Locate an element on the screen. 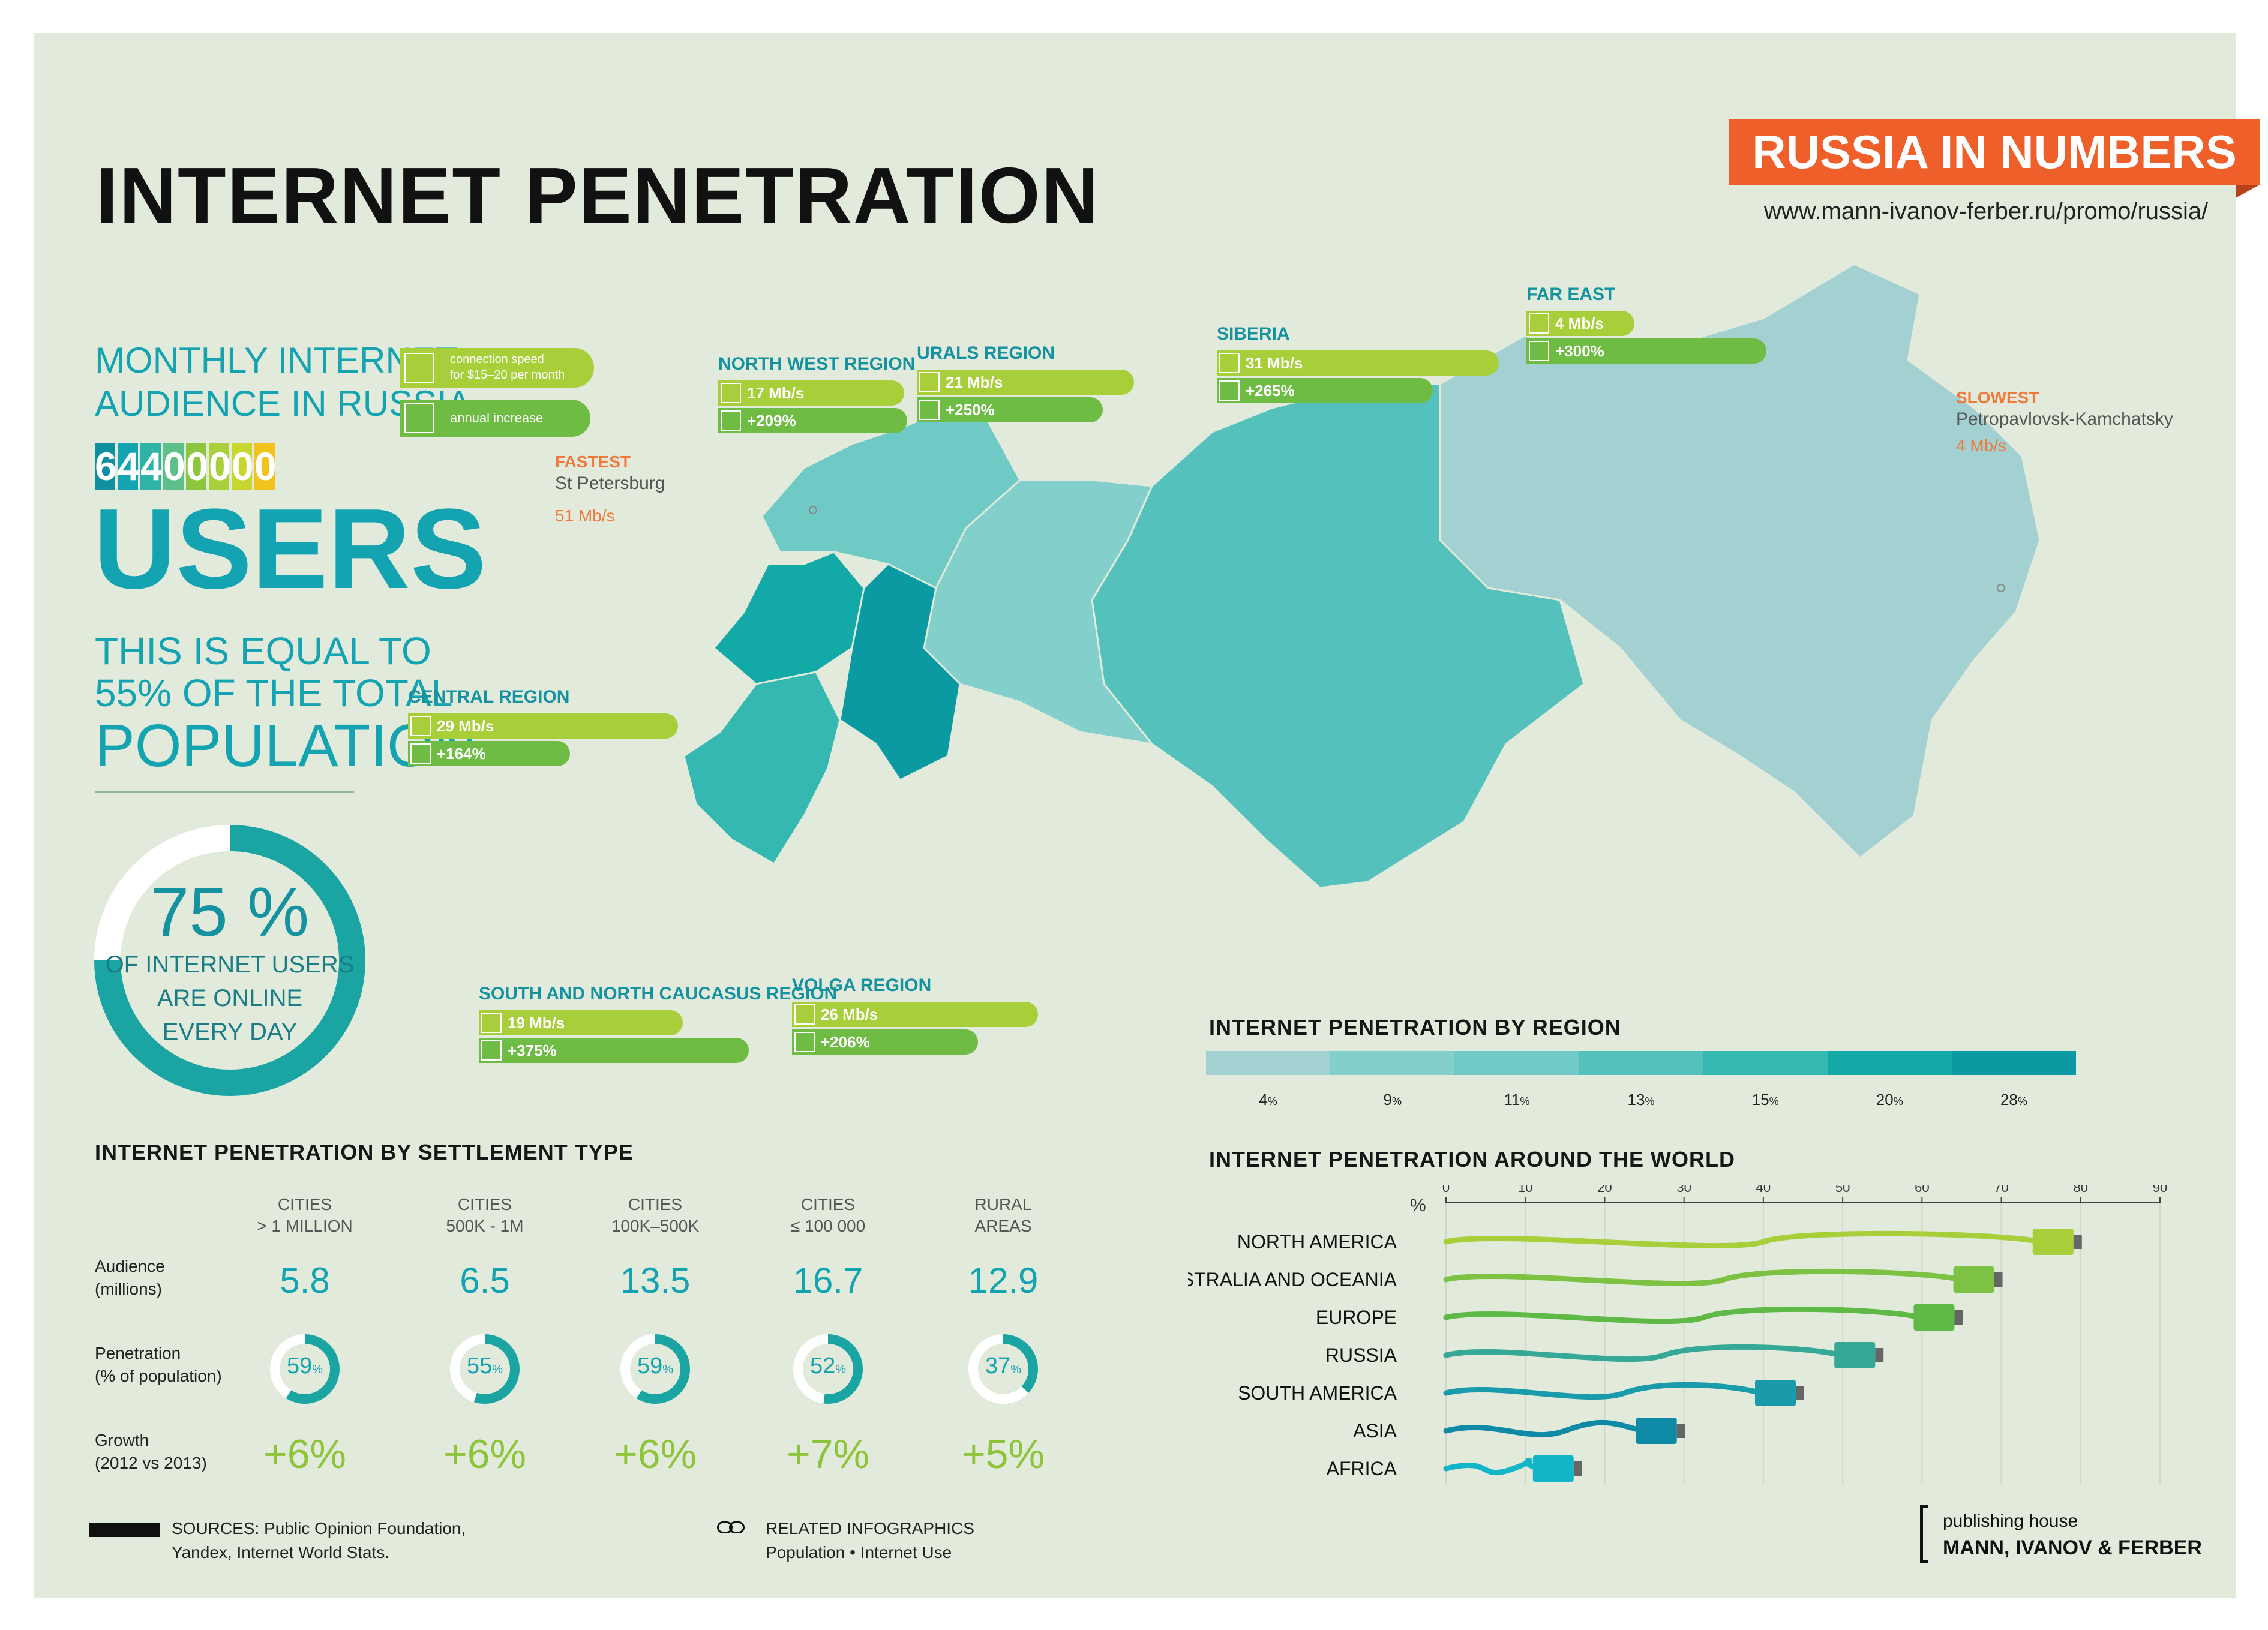  region-legend-label: 15% is located at coordinates (1765, 1100).